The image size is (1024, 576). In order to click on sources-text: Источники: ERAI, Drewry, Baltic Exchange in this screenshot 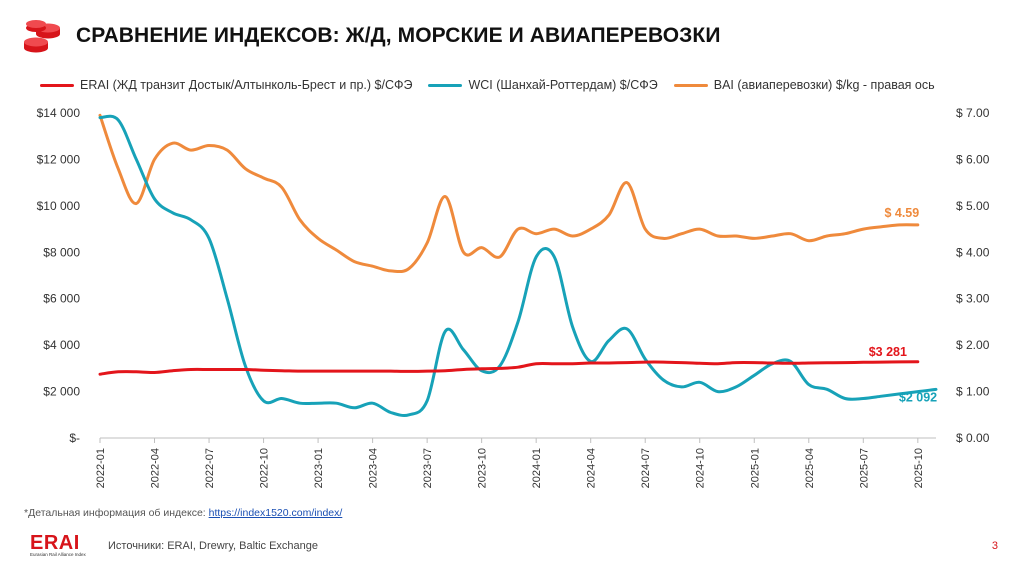, I will do `click(213, 546)`.